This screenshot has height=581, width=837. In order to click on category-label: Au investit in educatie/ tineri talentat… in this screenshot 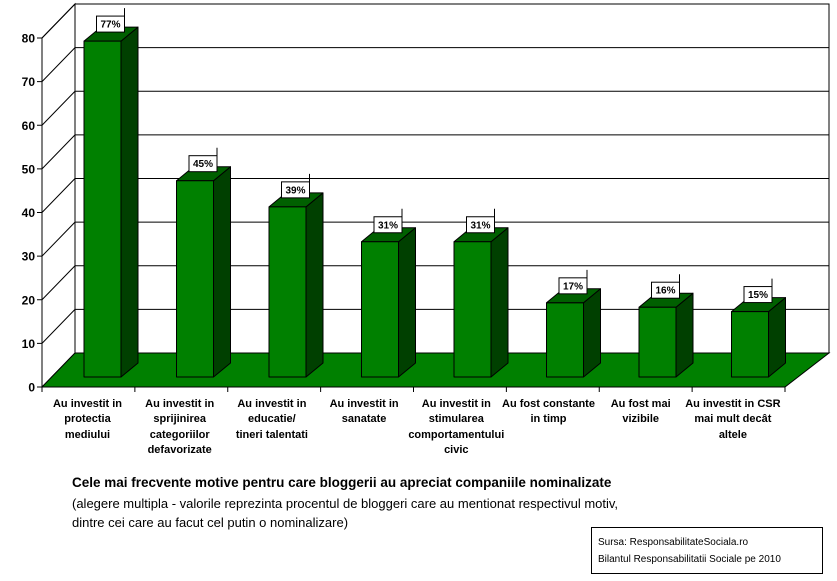, I will do `click(271, 419)`.